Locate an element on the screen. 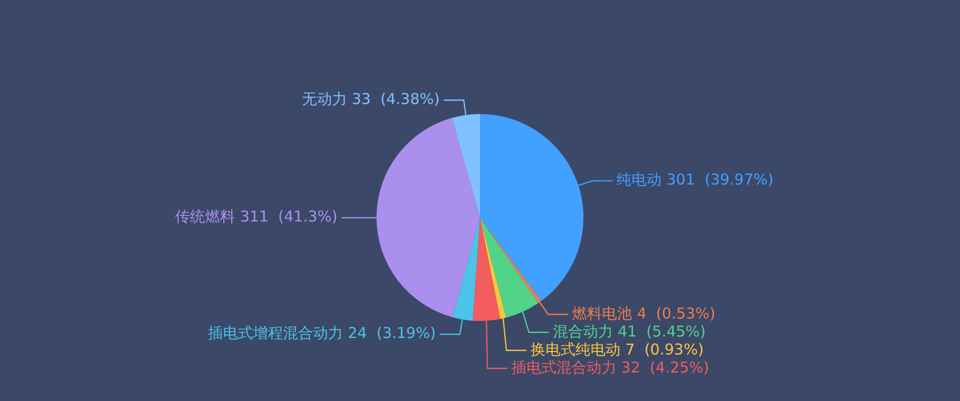 The height and width of the screenshot is (401, 960). slice-label: 混合动力 41 (5.45%) is located at coordinates (629, 331).